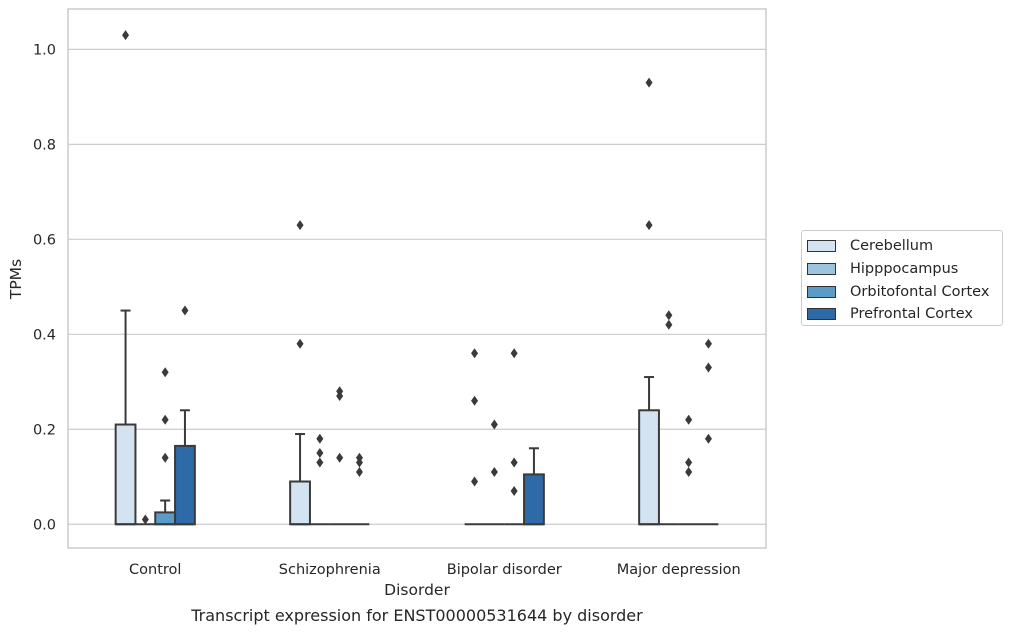 This screenshot has width=1014, height=634. I want to click on y-tick-labels: 0.0 0.2 0.4 0.6 0.8 1.0, so click(44, 287).